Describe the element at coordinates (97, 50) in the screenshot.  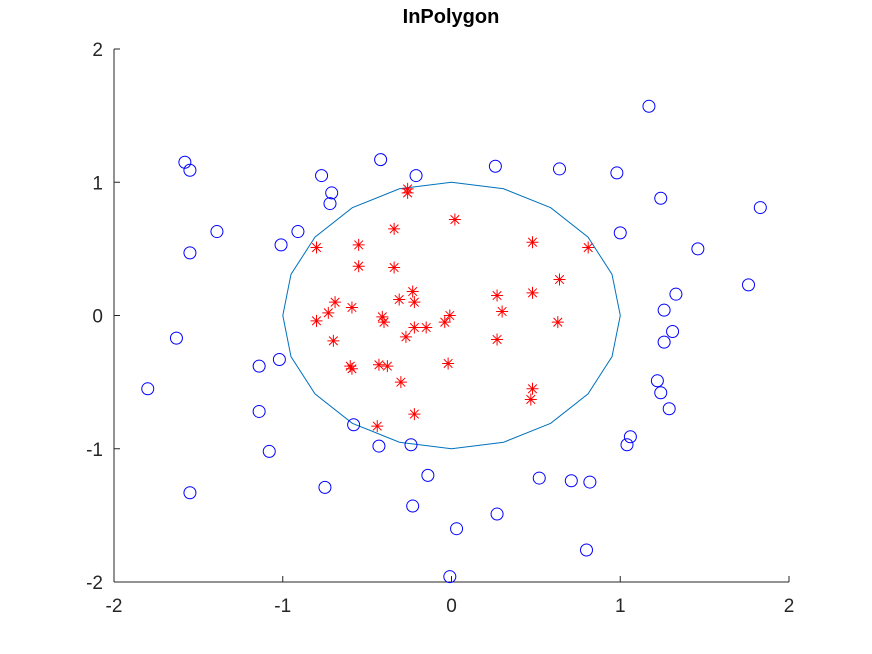
I see `y-tick-label: 2` at that location.